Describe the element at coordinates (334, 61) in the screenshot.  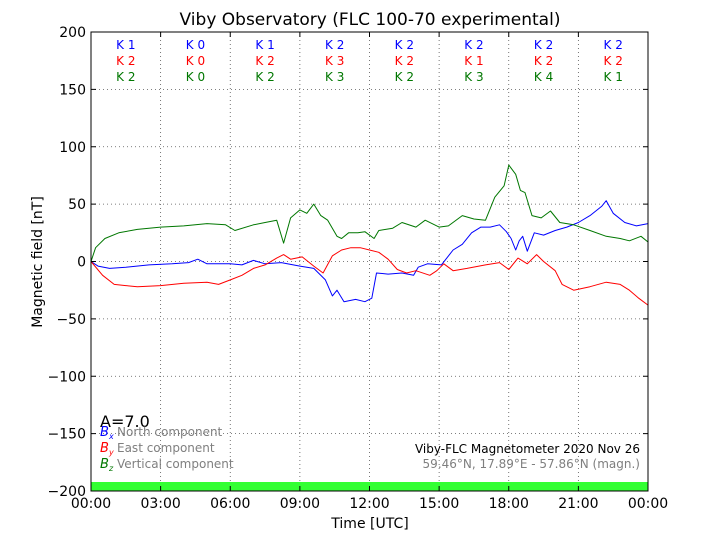
I see `k-index-by: K 3` at that location.